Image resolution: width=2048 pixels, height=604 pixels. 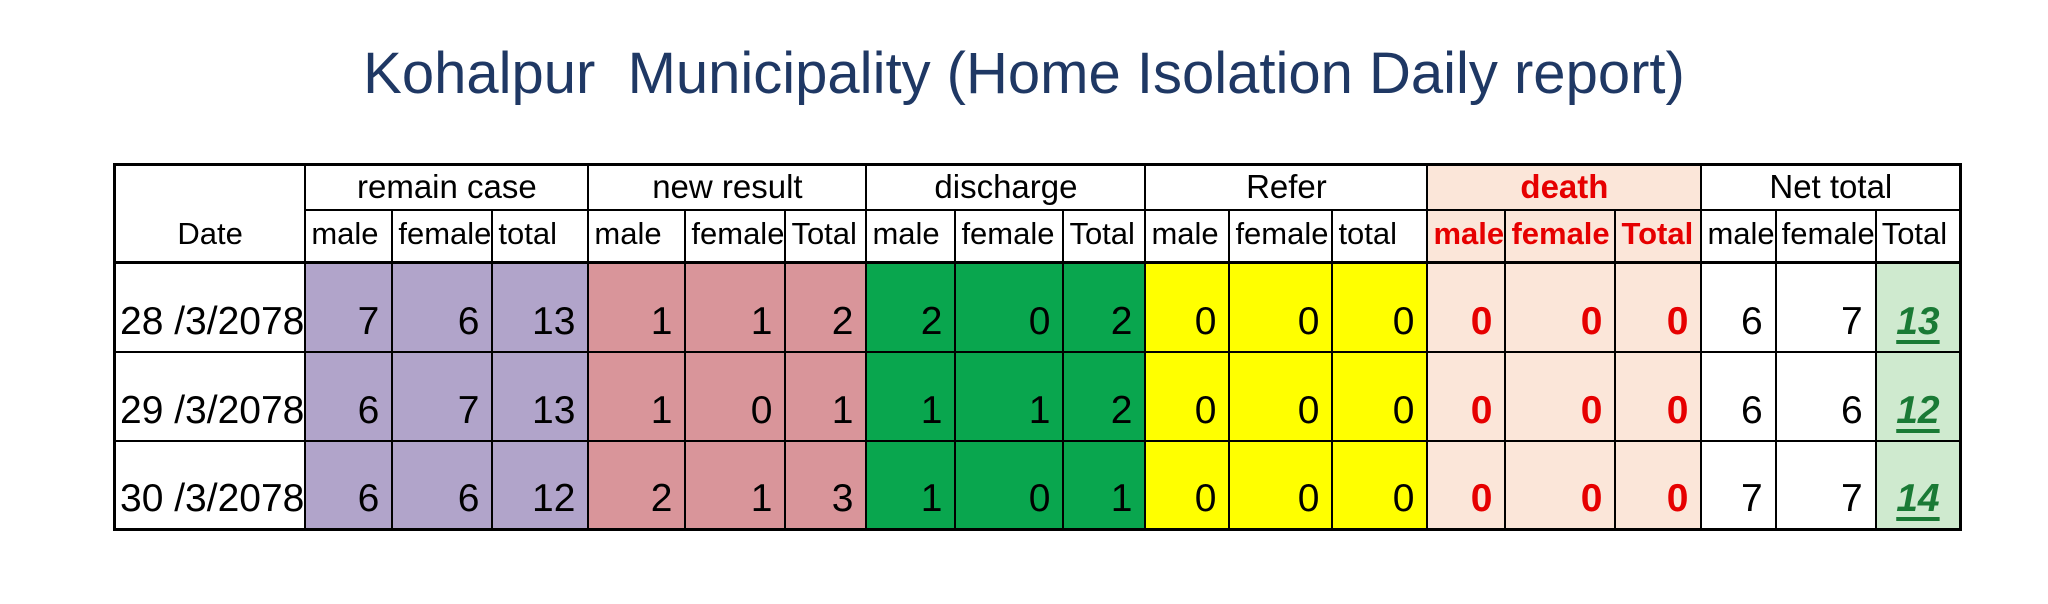 I want to click on cell-new-result-female: 0, so click(x=735, y=396).